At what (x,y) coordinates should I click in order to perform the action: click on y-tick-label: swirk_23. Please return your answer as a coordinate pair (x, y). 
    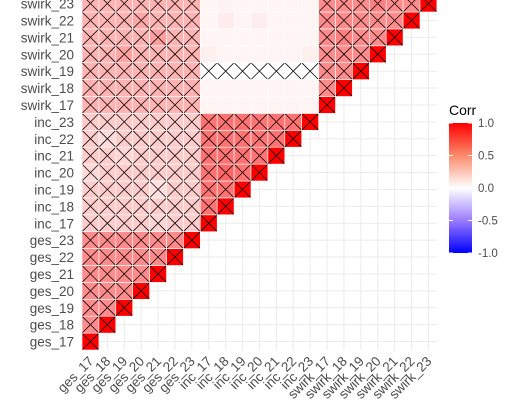
    Looking at the image, I should click on (47, 6).